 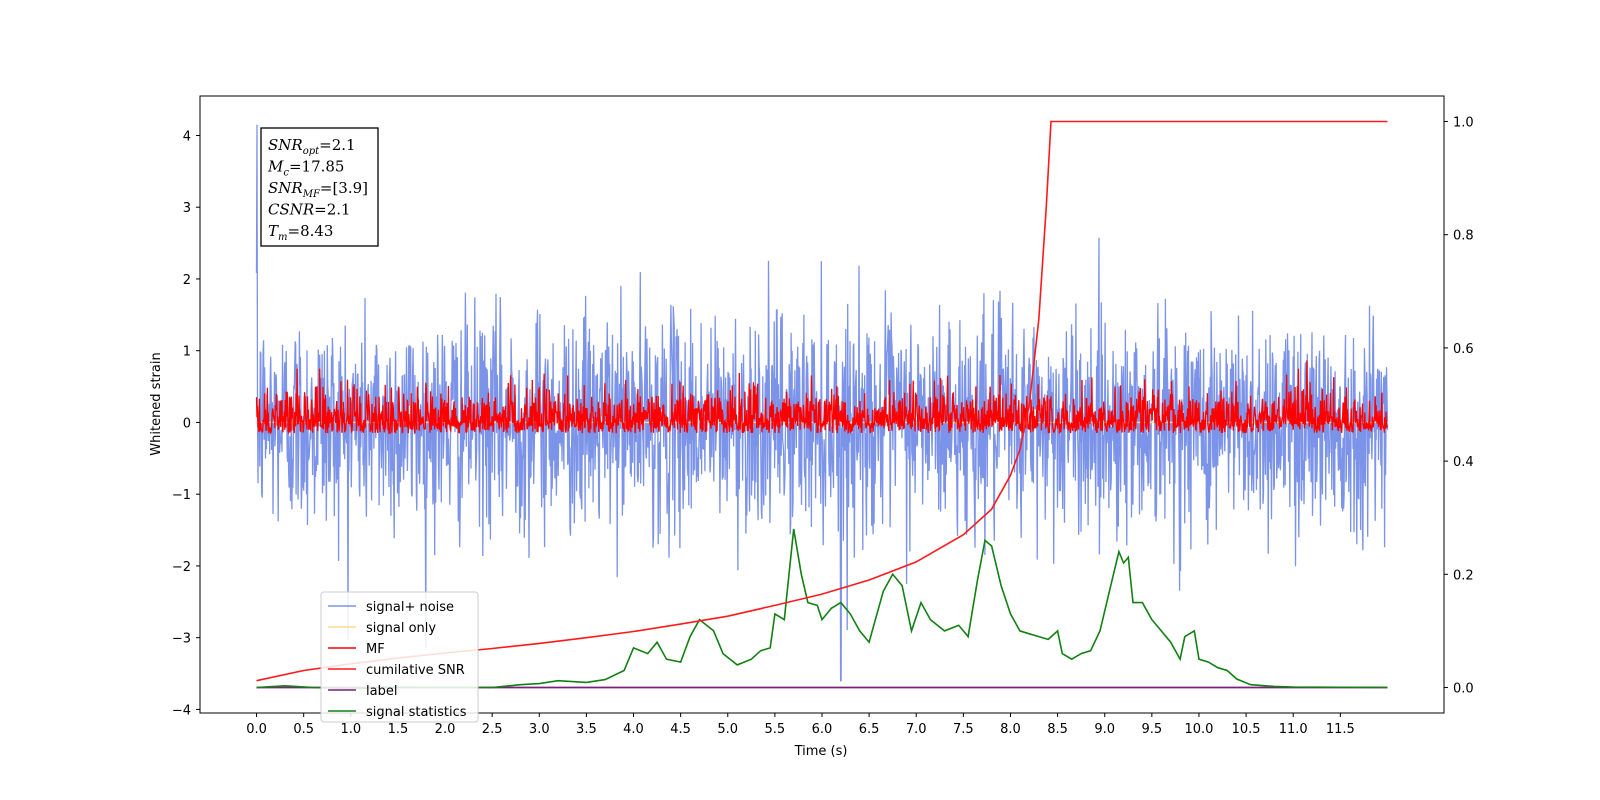 I want to click on x-tick-label: 9.0, so click(x=1104, y=729).